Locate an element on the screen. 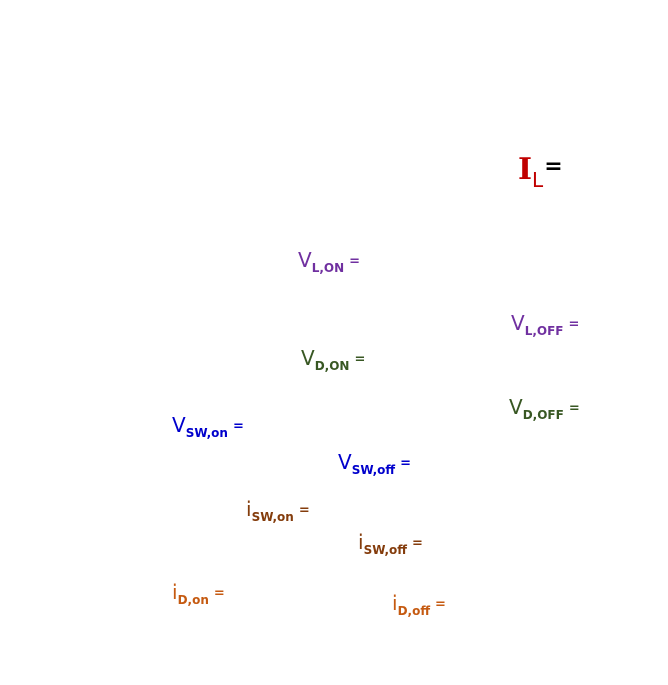 The height and width of the screenshot is (685, 668). inductor-voltage-off-label: VL,OFF = is located at coordinates (545, 324).